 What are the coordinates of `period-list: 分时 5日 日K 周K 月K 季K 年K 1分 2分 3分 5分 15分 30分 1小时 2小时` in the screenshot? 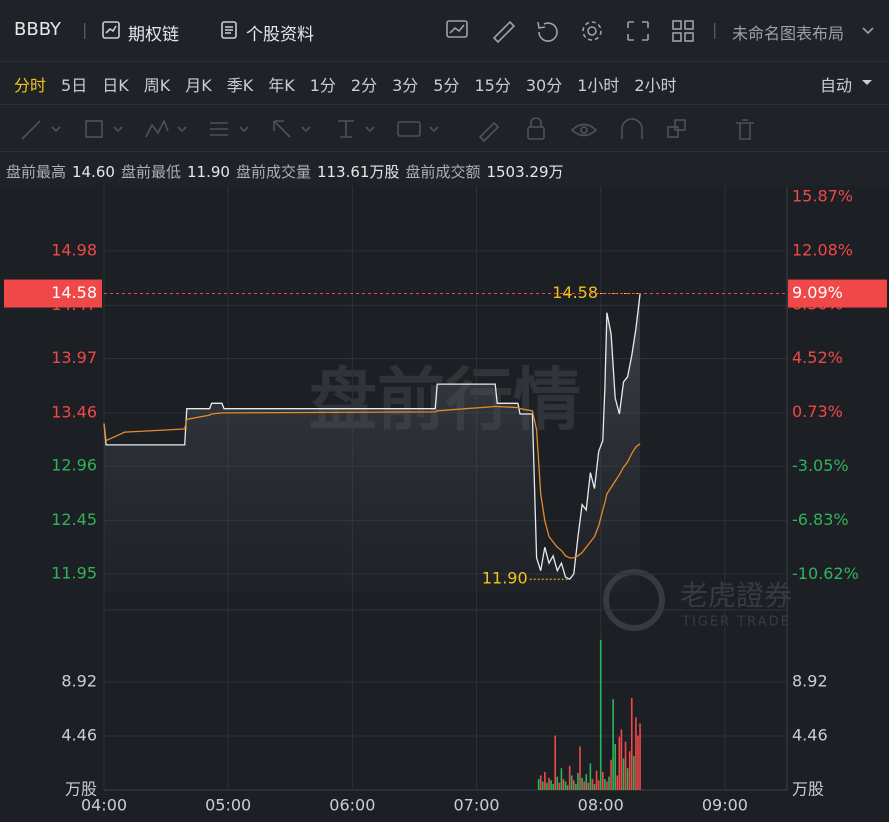 It's located at (353, 84).